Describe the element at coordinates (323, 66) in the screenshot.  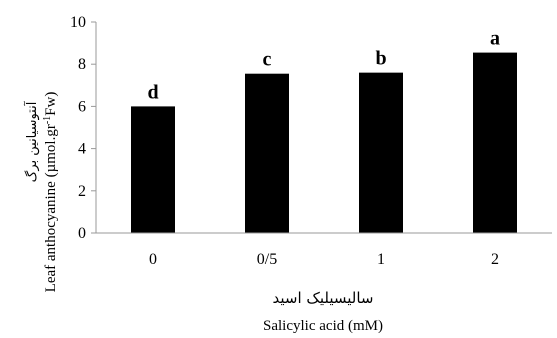
I see `significance-letters: d c b a` at that location.